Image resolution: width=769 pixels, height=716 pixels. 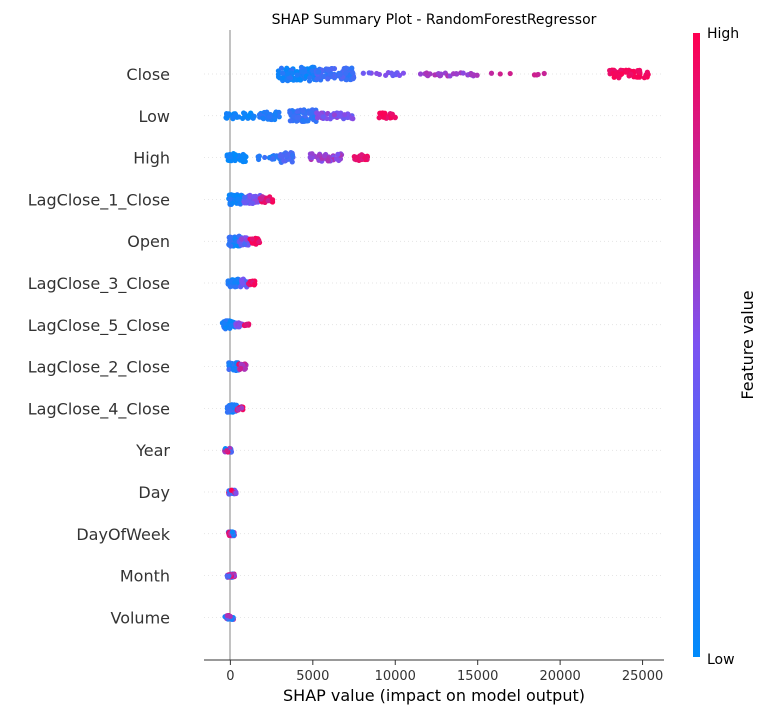 I want to click on x-tick-label: 15000, so click(x=477, y=676).